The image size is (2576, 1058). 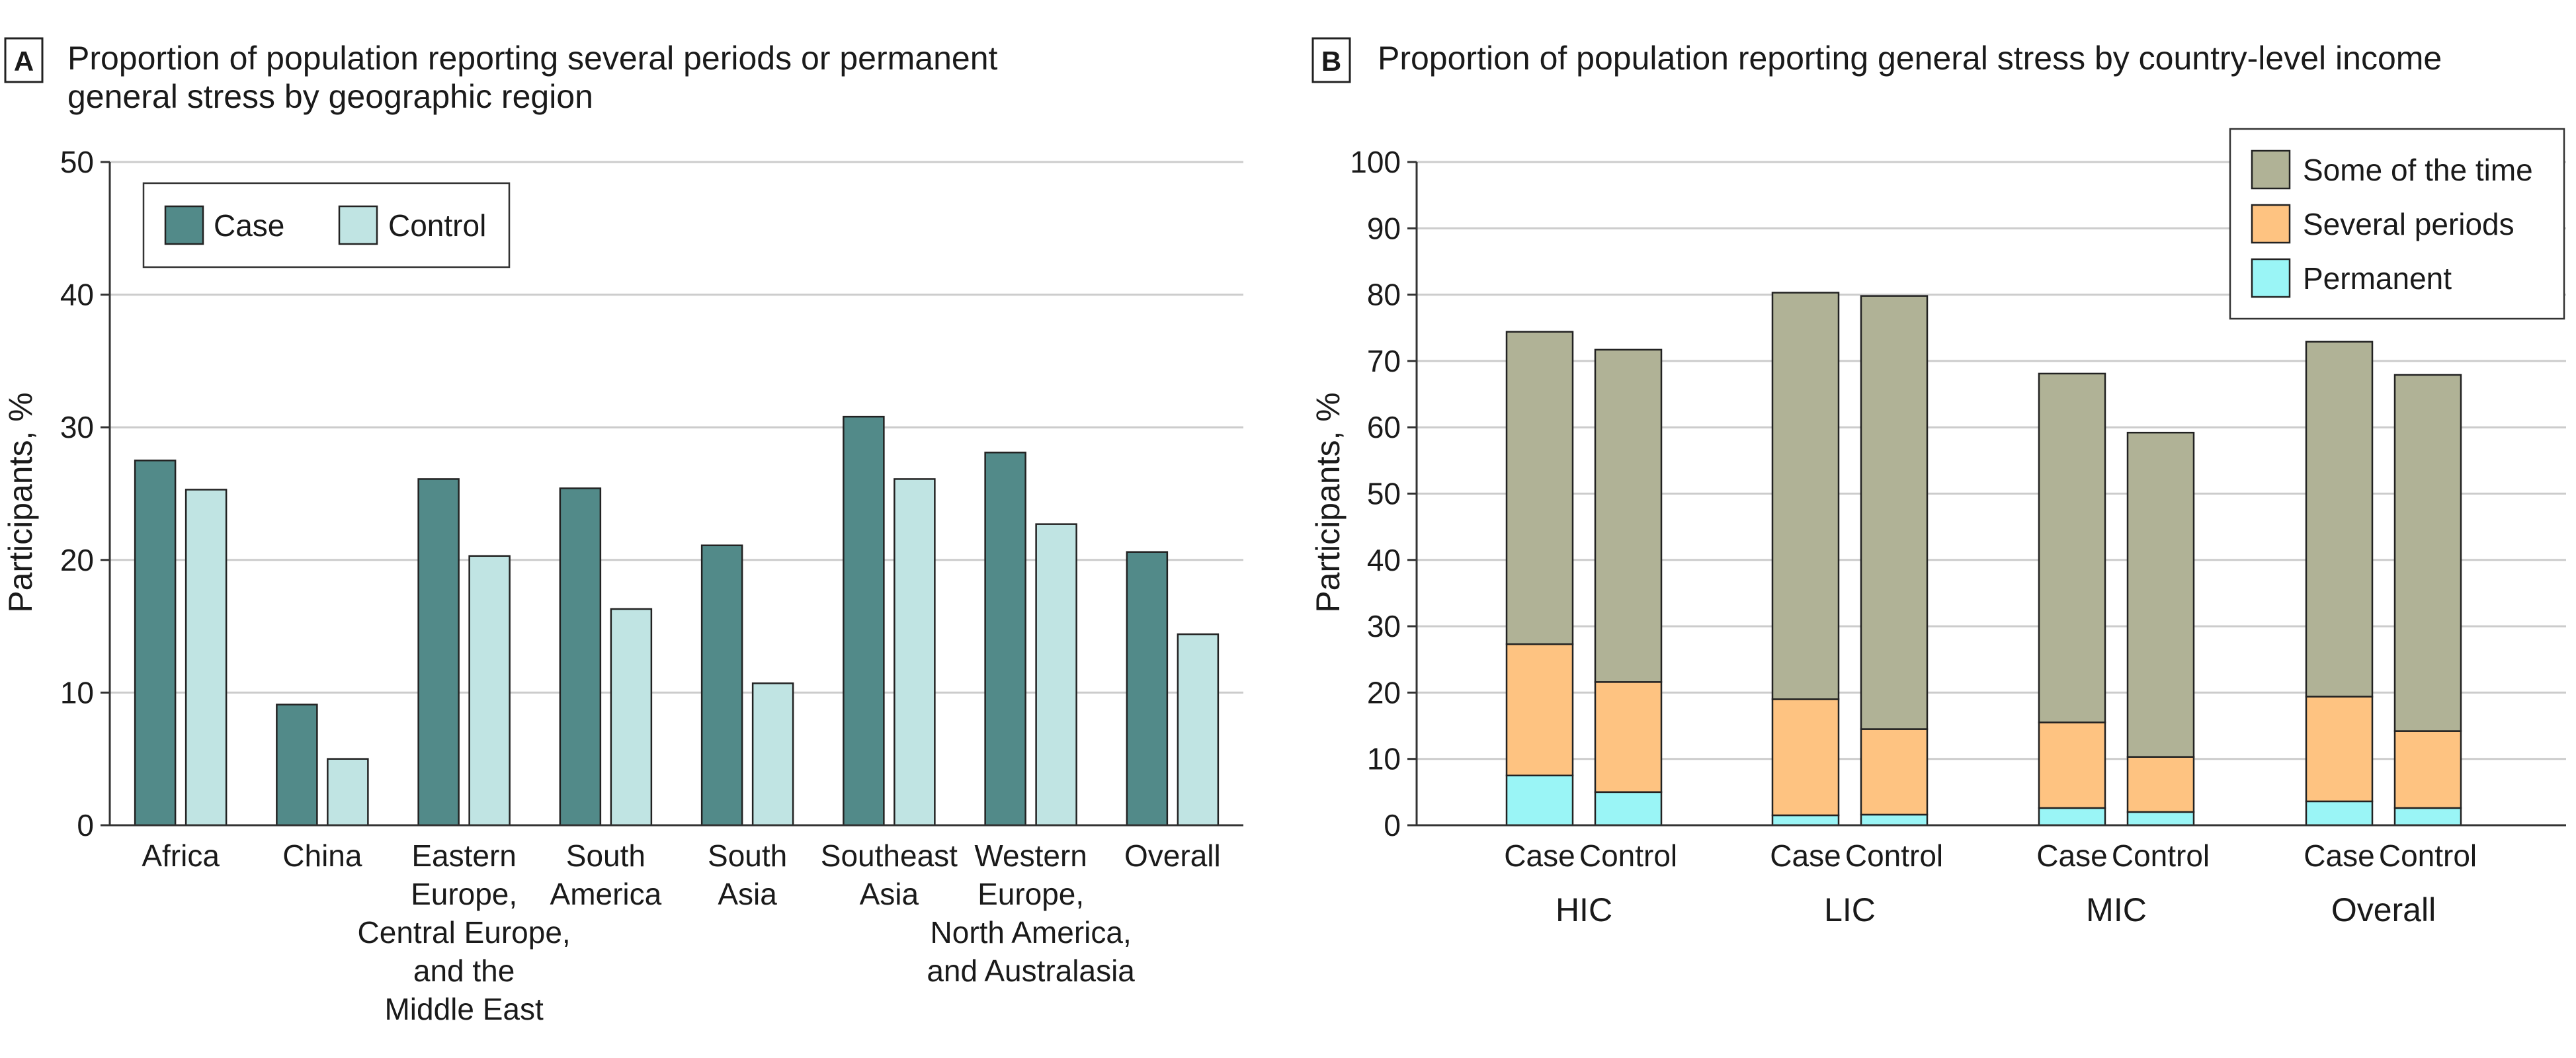 What do you see at coordinates (2339, 519) in the screenshot?
I see `bar-overall-case-some-of-the-time` at bounding box center [2339, 519].